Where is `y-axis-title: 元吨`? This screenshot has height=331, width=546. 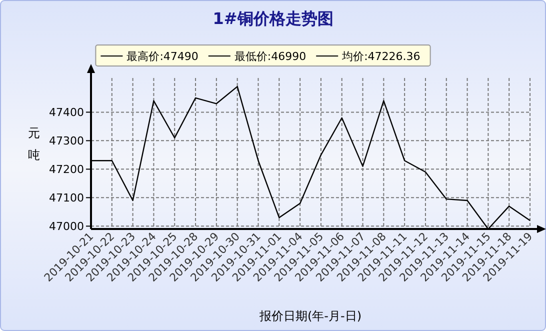 y-axis-title: 元吨 is located at coordinates (34, 144).